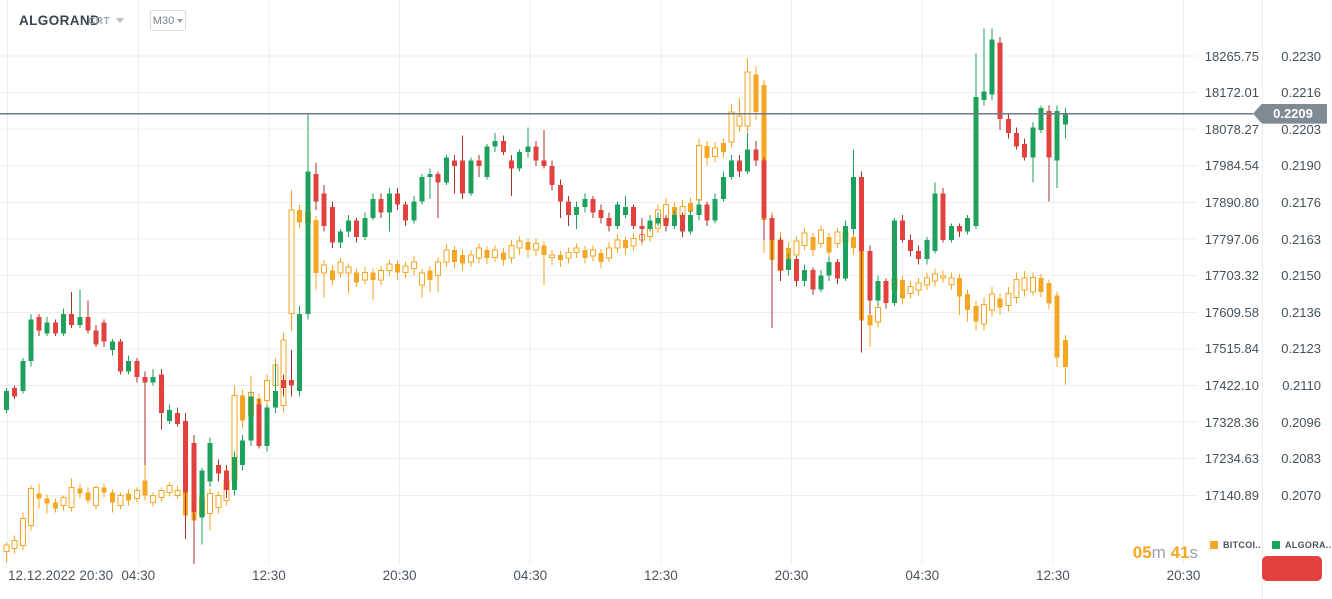 The image size is (1332, 599). Describe the element at coordinates (1231, 93) in the screenshot. I see `btc-price-tick: 18172.01` at that location.